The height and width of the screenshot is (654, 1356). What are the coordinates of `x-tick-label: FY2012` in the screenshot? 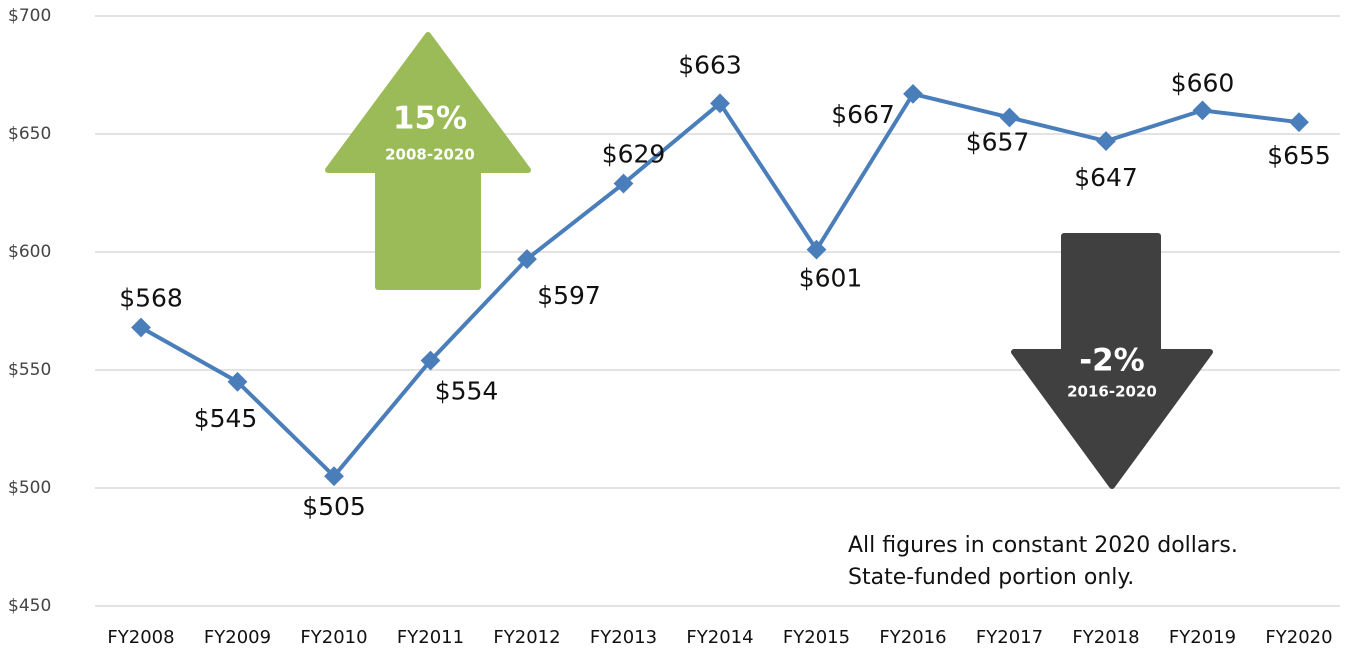 It's located at (526, 637).